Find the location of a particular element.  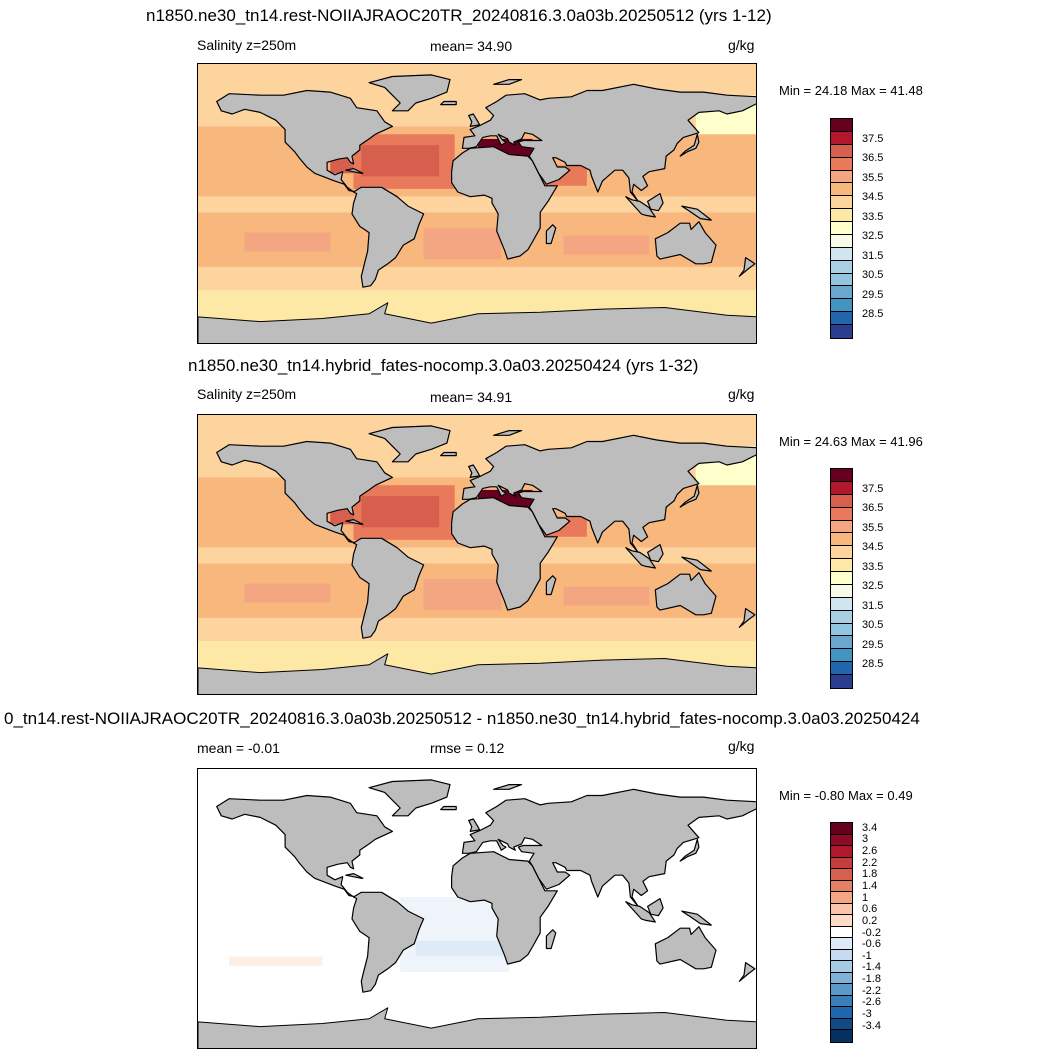

colorbar-tick-label: 2.2 is located at coordinates (870, 862).